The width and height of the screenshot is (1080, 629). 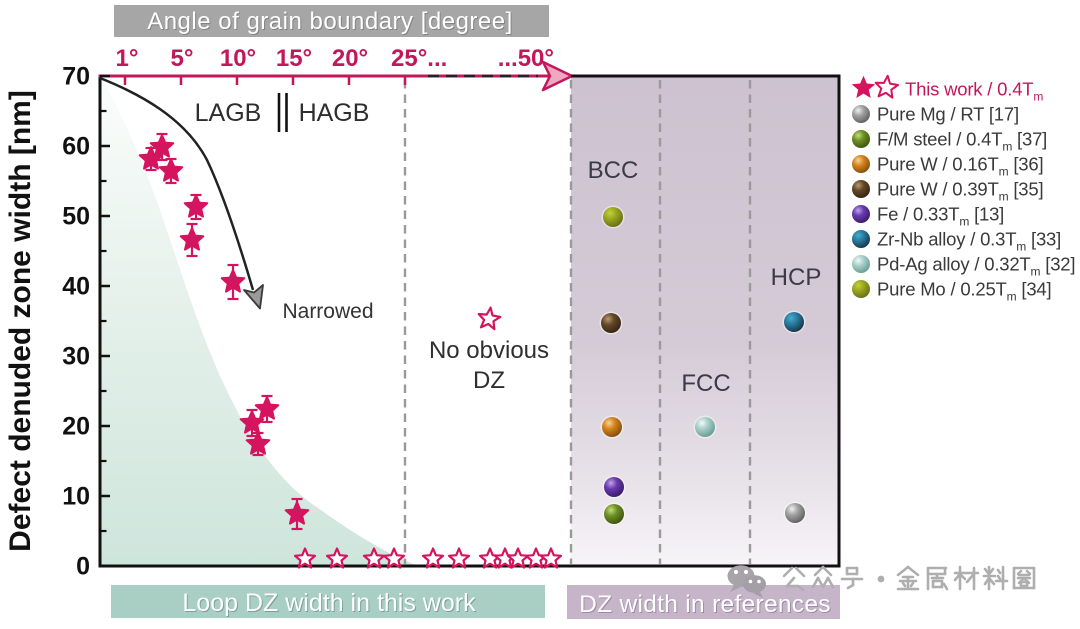 What do you see at coordinates (76, 147) in the screenshot?
I see `svg-text: 60` at bounding box center [76, 147].